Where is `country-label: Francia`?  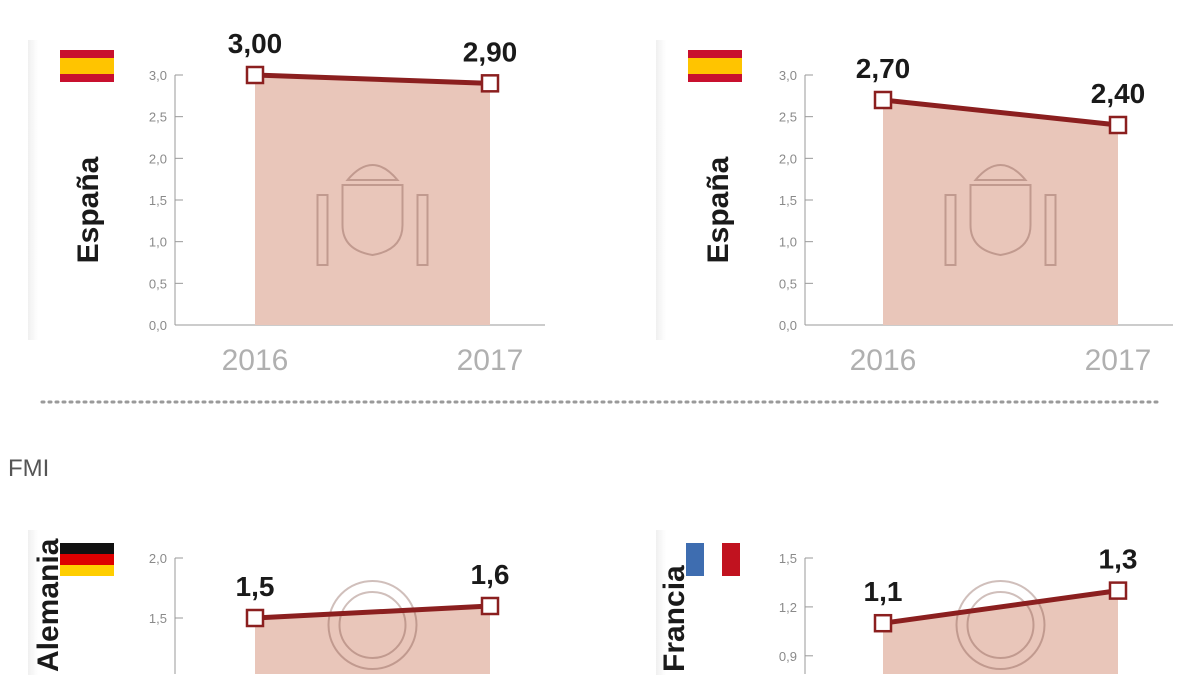 country-label: Francia is located at coordinates (674, 618).